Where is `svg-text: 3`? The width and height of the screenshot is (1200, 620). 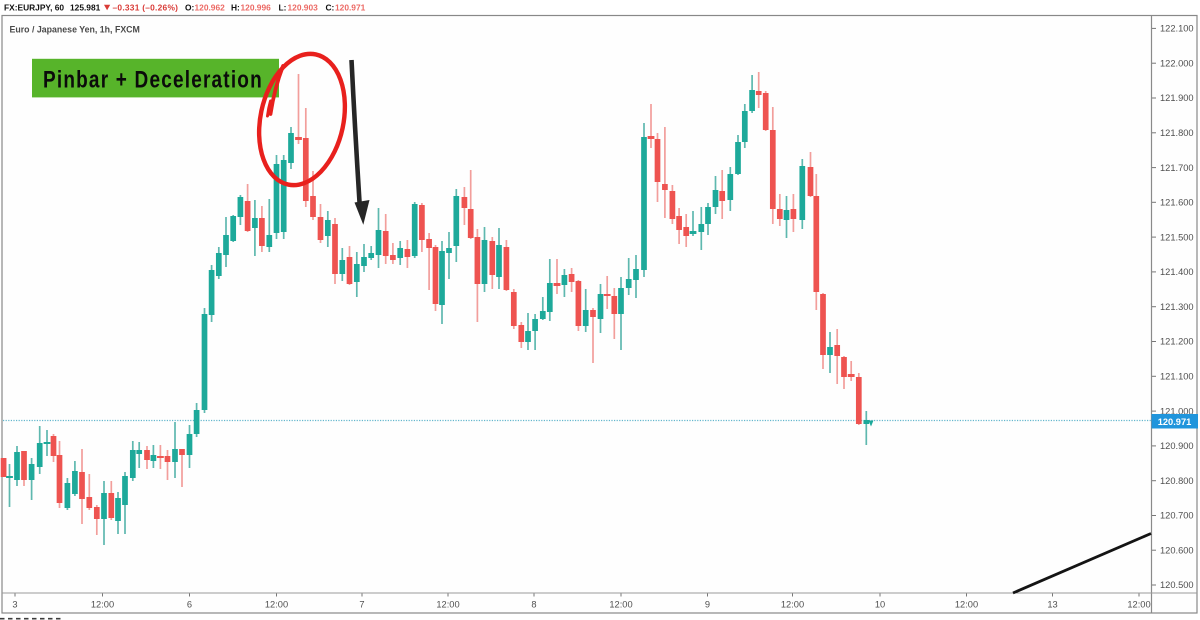
svg-text: 3 is located at coordinates (14, 605).